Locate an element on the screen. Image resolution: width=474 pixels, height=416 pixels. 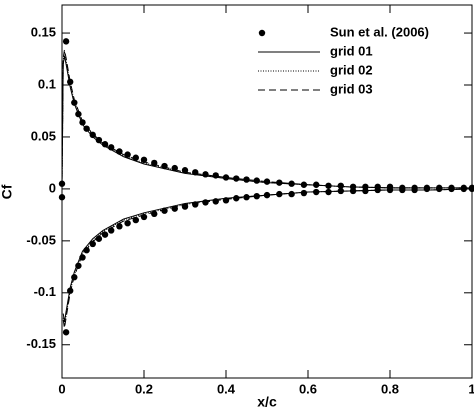
y-tick-label: 0.05 is located at coordinates (43, 135).